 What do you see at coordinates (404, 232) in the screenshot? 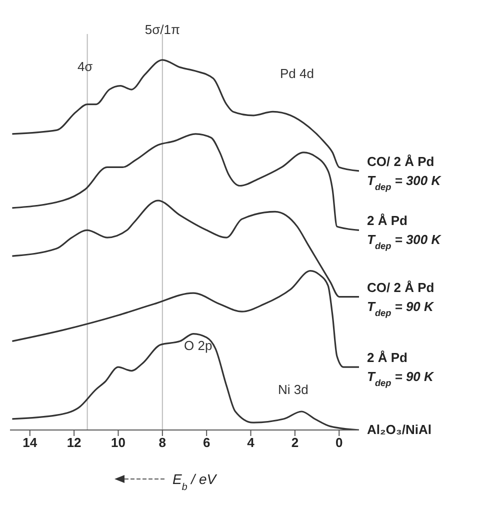
I see `series-label: 2 Å Pd T$_{dep}$ = 300 K` at bounding box center [404, 232].